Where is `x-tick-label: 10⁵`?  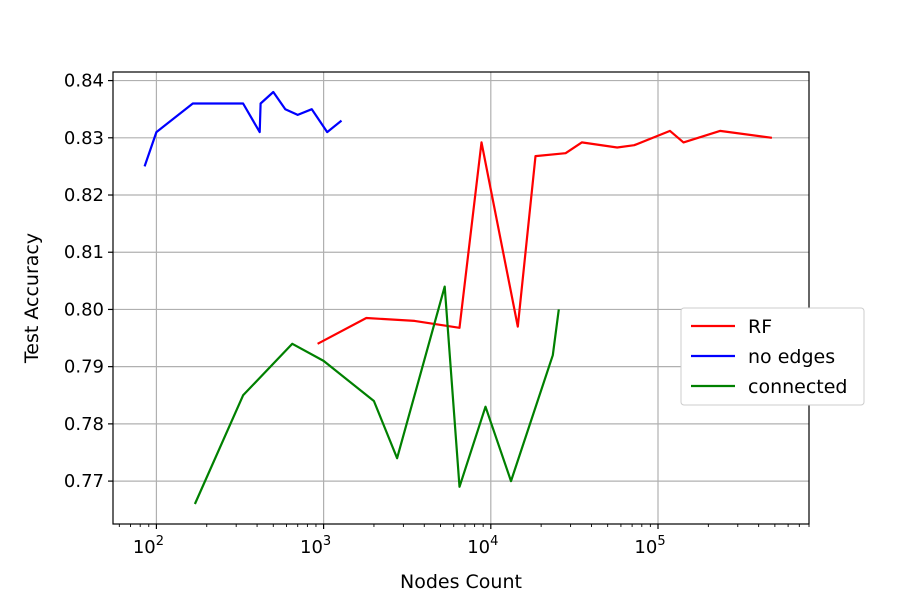 x-tick-label: 10⁵ is located at coordinates (649, 546).